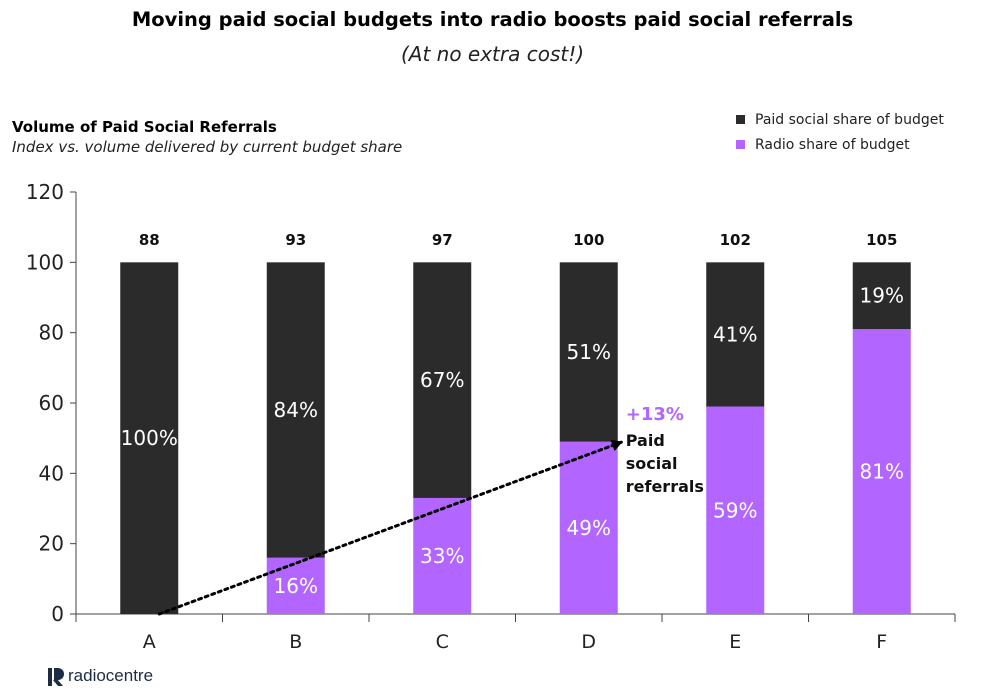 The height and width of the screenshot is (695, 985). I want to click on radiocentre-logo-icon, so click(56, 677).